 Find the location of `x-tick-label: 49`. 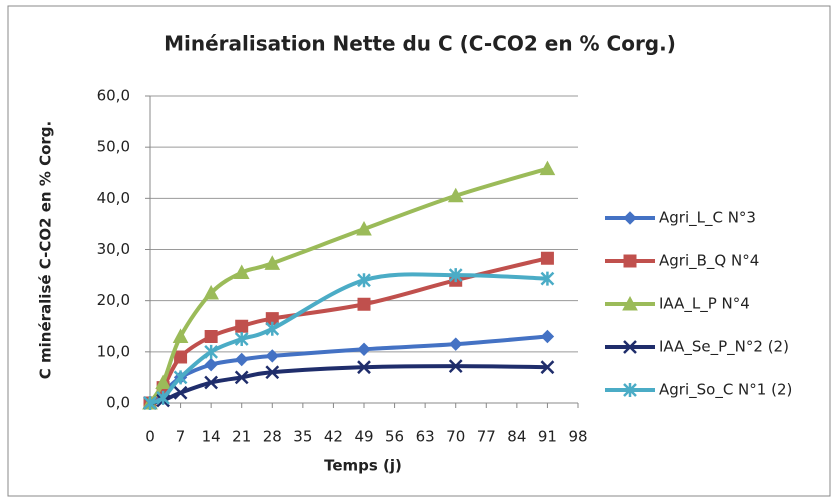

x-tick-label: 49 is located at coordinates (363, 437).